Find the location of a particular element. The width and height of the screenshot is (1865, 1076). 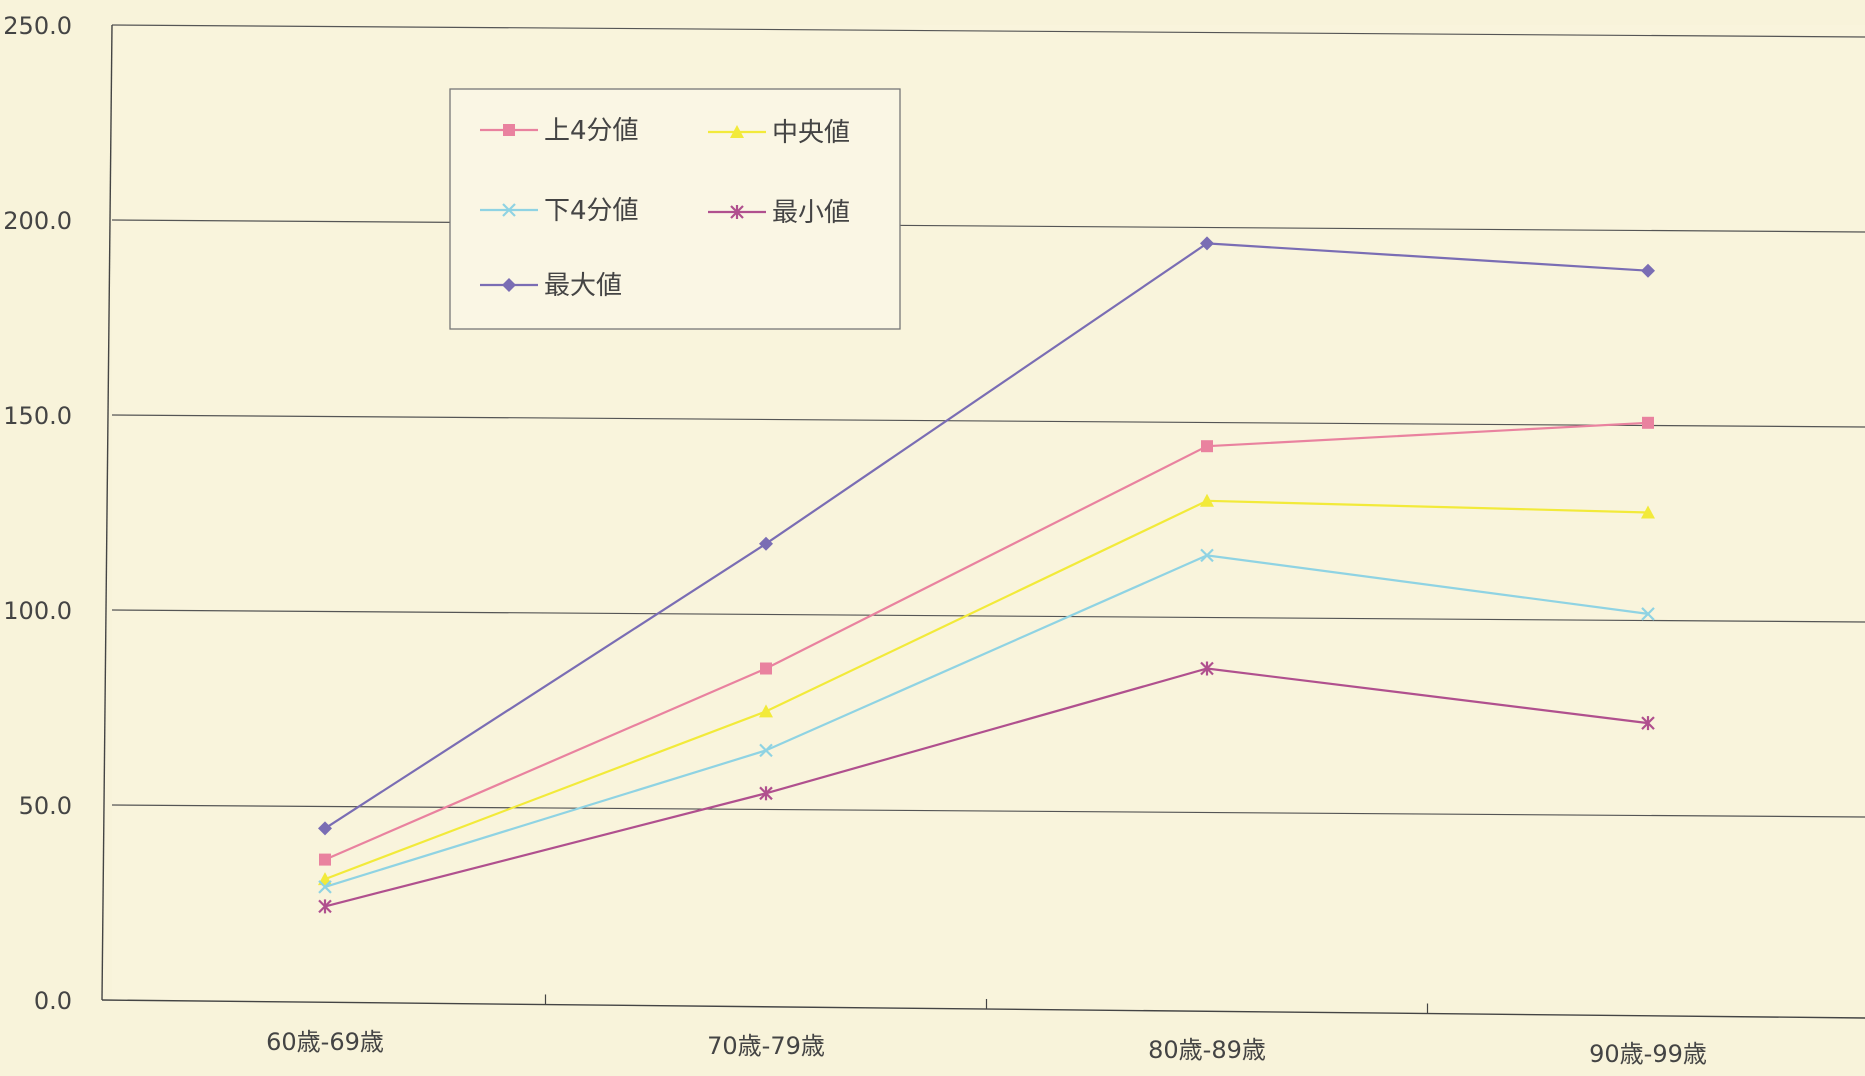

legend-label: 中央値 is located at coordinates (811, 133).